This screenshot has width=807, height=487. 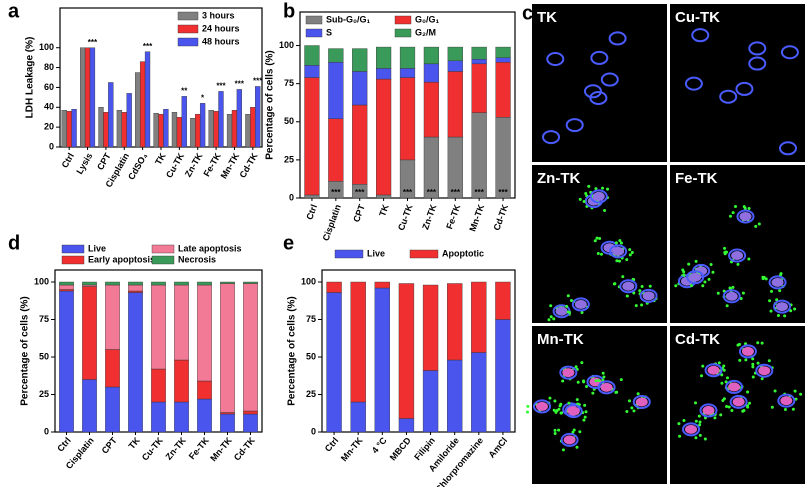 I want to click on y-tick-label: 0, so click(x=46, y=431).